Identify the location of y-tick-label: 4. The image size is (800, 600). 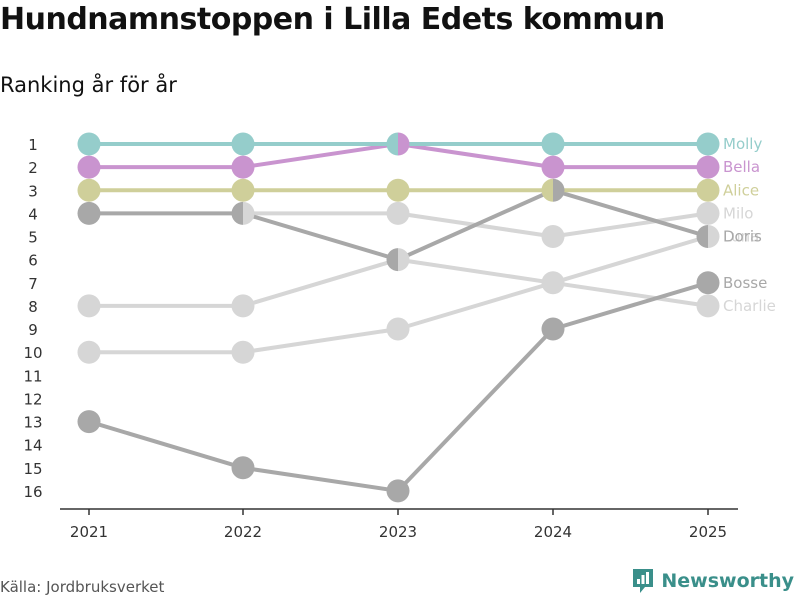
(33, 214).